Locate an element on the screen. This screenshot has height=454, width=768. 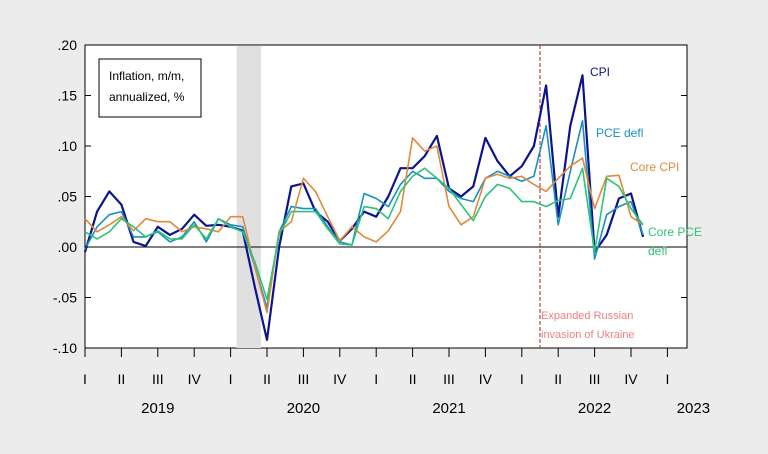
y-tick-label: -.10 is located at coordinates (65, 348).